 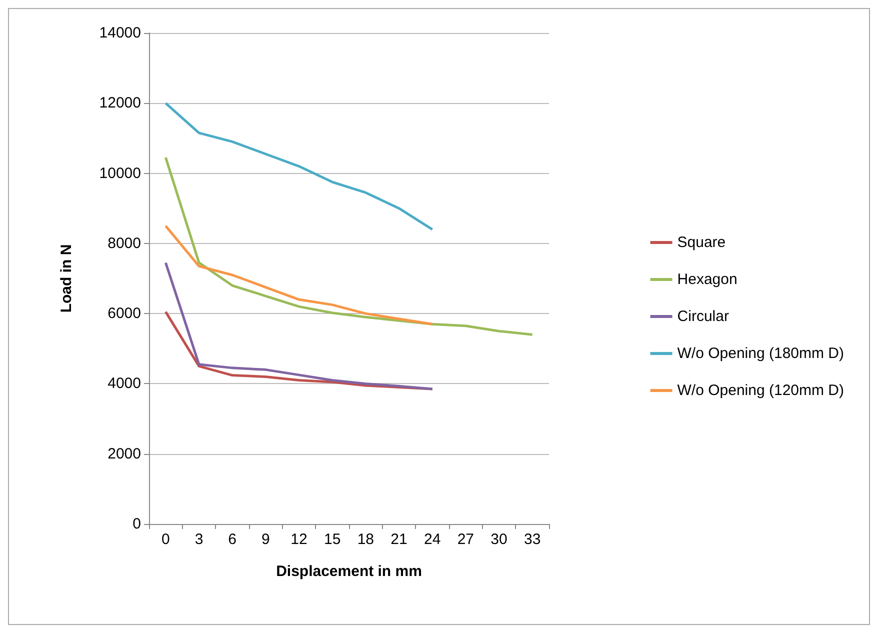 What do you see at coordinates (66, 278) in the screenshot?
I see `y-axis-title: Load in N` at bounding box center [66, 278].